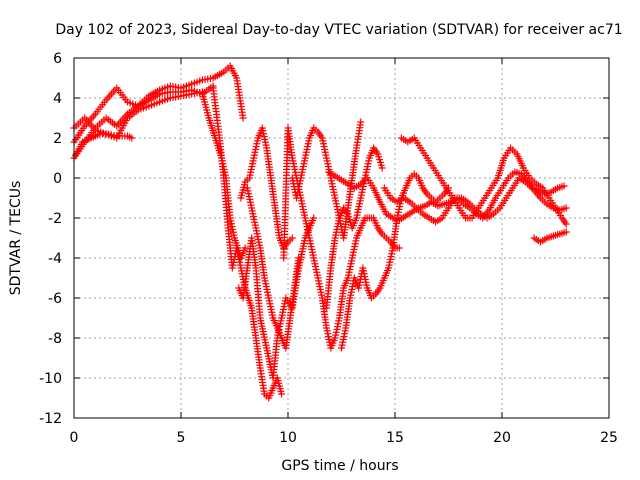 Image resolution: width=640 pixels, height=480 pixels. What do you see at coordinates (50, 379) in the screenshot?
I see `y-tick-label: -10` at bounding box center [50, 379].